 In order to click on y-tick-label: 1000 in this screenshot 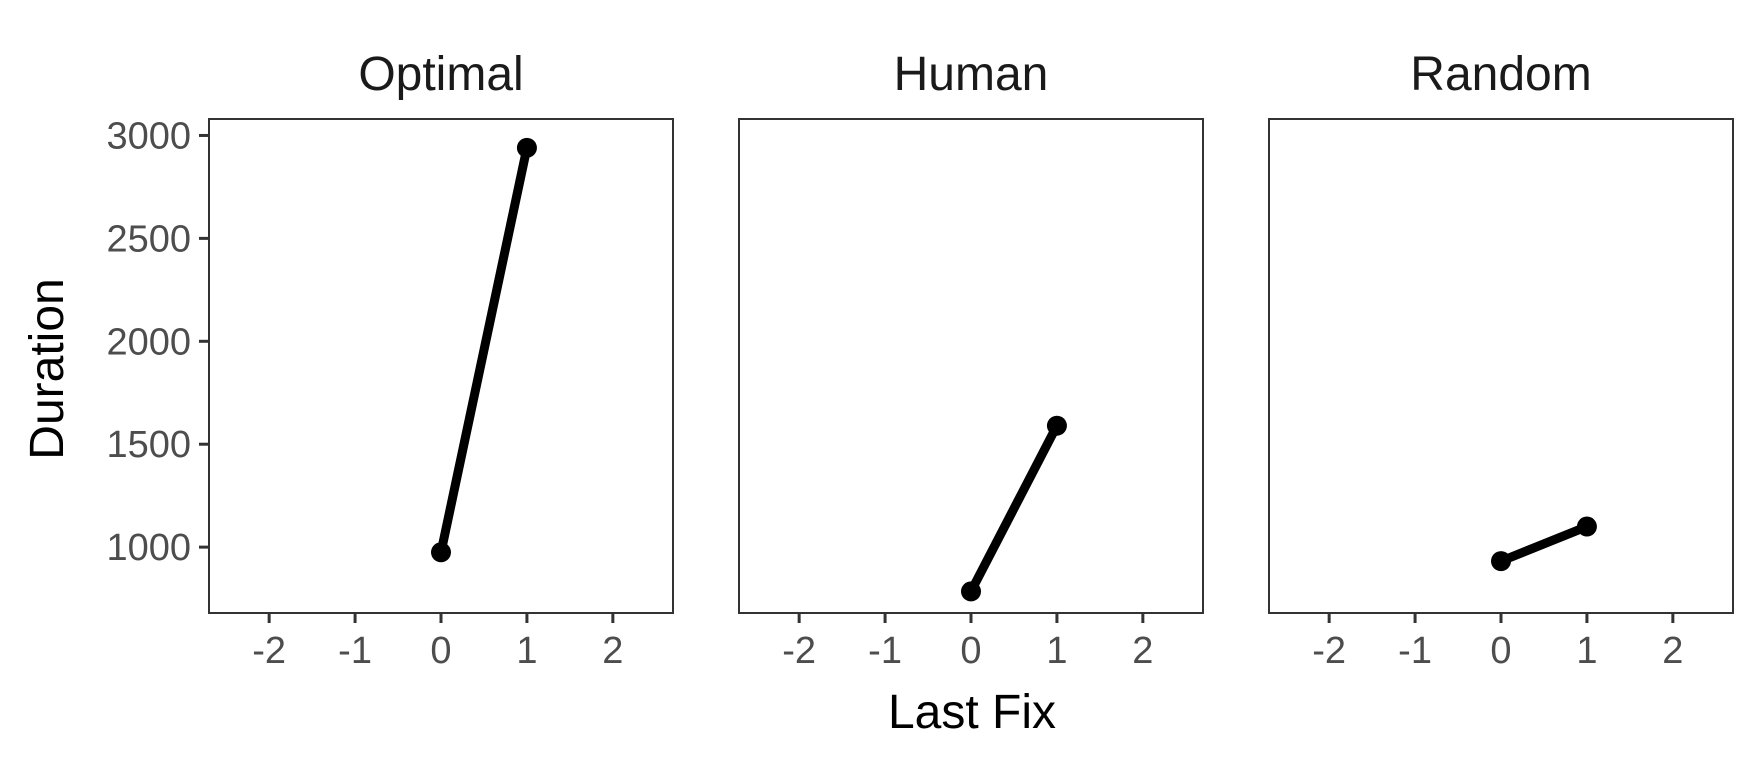, I will do `click(148, 548)`.